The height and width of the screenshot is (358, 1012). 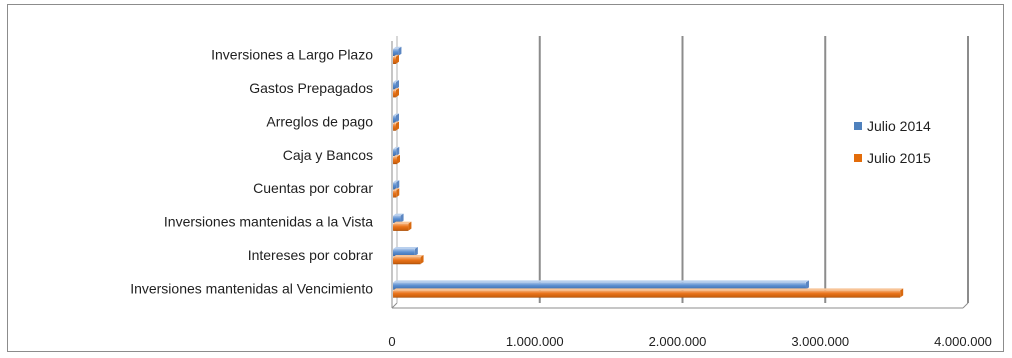 What do you see at coordinates (535, 341) in the screenshot?
I see `x-tick-label: 1.000.000` at bounding box center [535, 341].